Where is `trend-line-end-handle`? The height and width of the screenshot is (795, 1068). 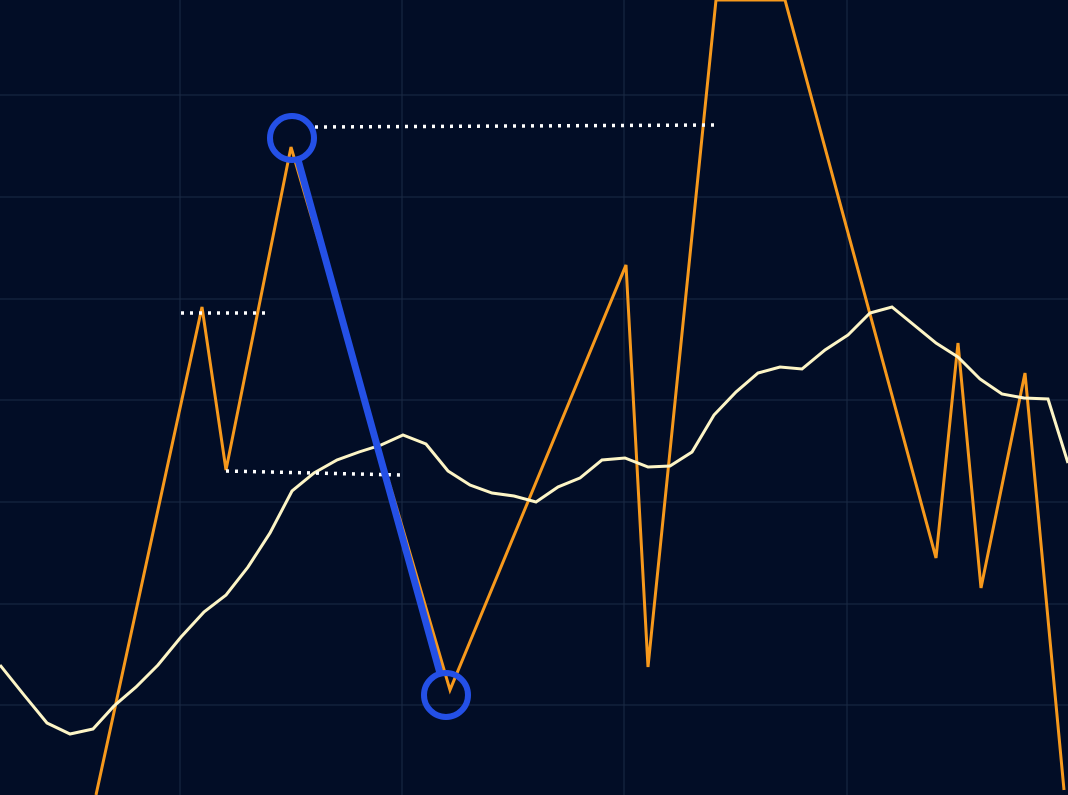 trend-line-end-handle is located at coordinates (446, 695).